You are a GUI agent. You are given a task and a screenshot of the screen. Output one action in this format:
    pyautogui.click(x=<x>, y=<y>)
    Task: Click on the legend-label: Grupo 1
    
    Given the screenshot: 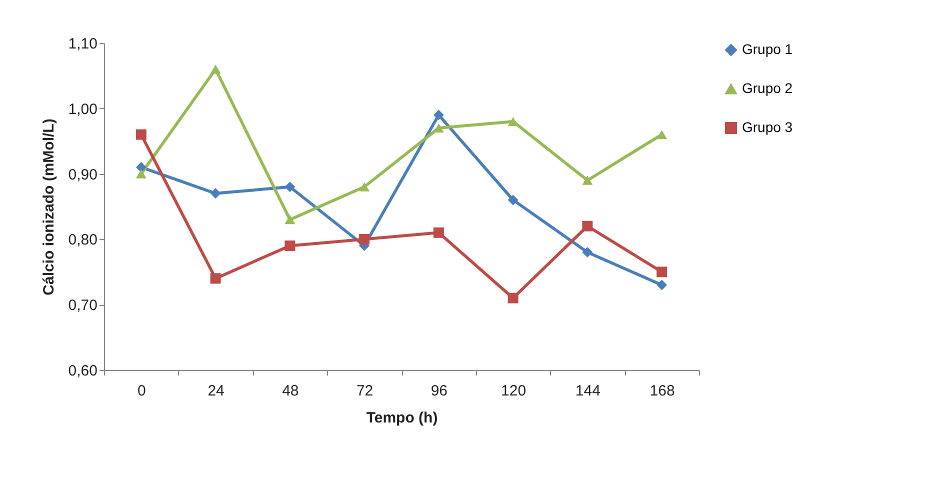 What is the action you would take?
    pyautogui.click(x=767, y=49)
    